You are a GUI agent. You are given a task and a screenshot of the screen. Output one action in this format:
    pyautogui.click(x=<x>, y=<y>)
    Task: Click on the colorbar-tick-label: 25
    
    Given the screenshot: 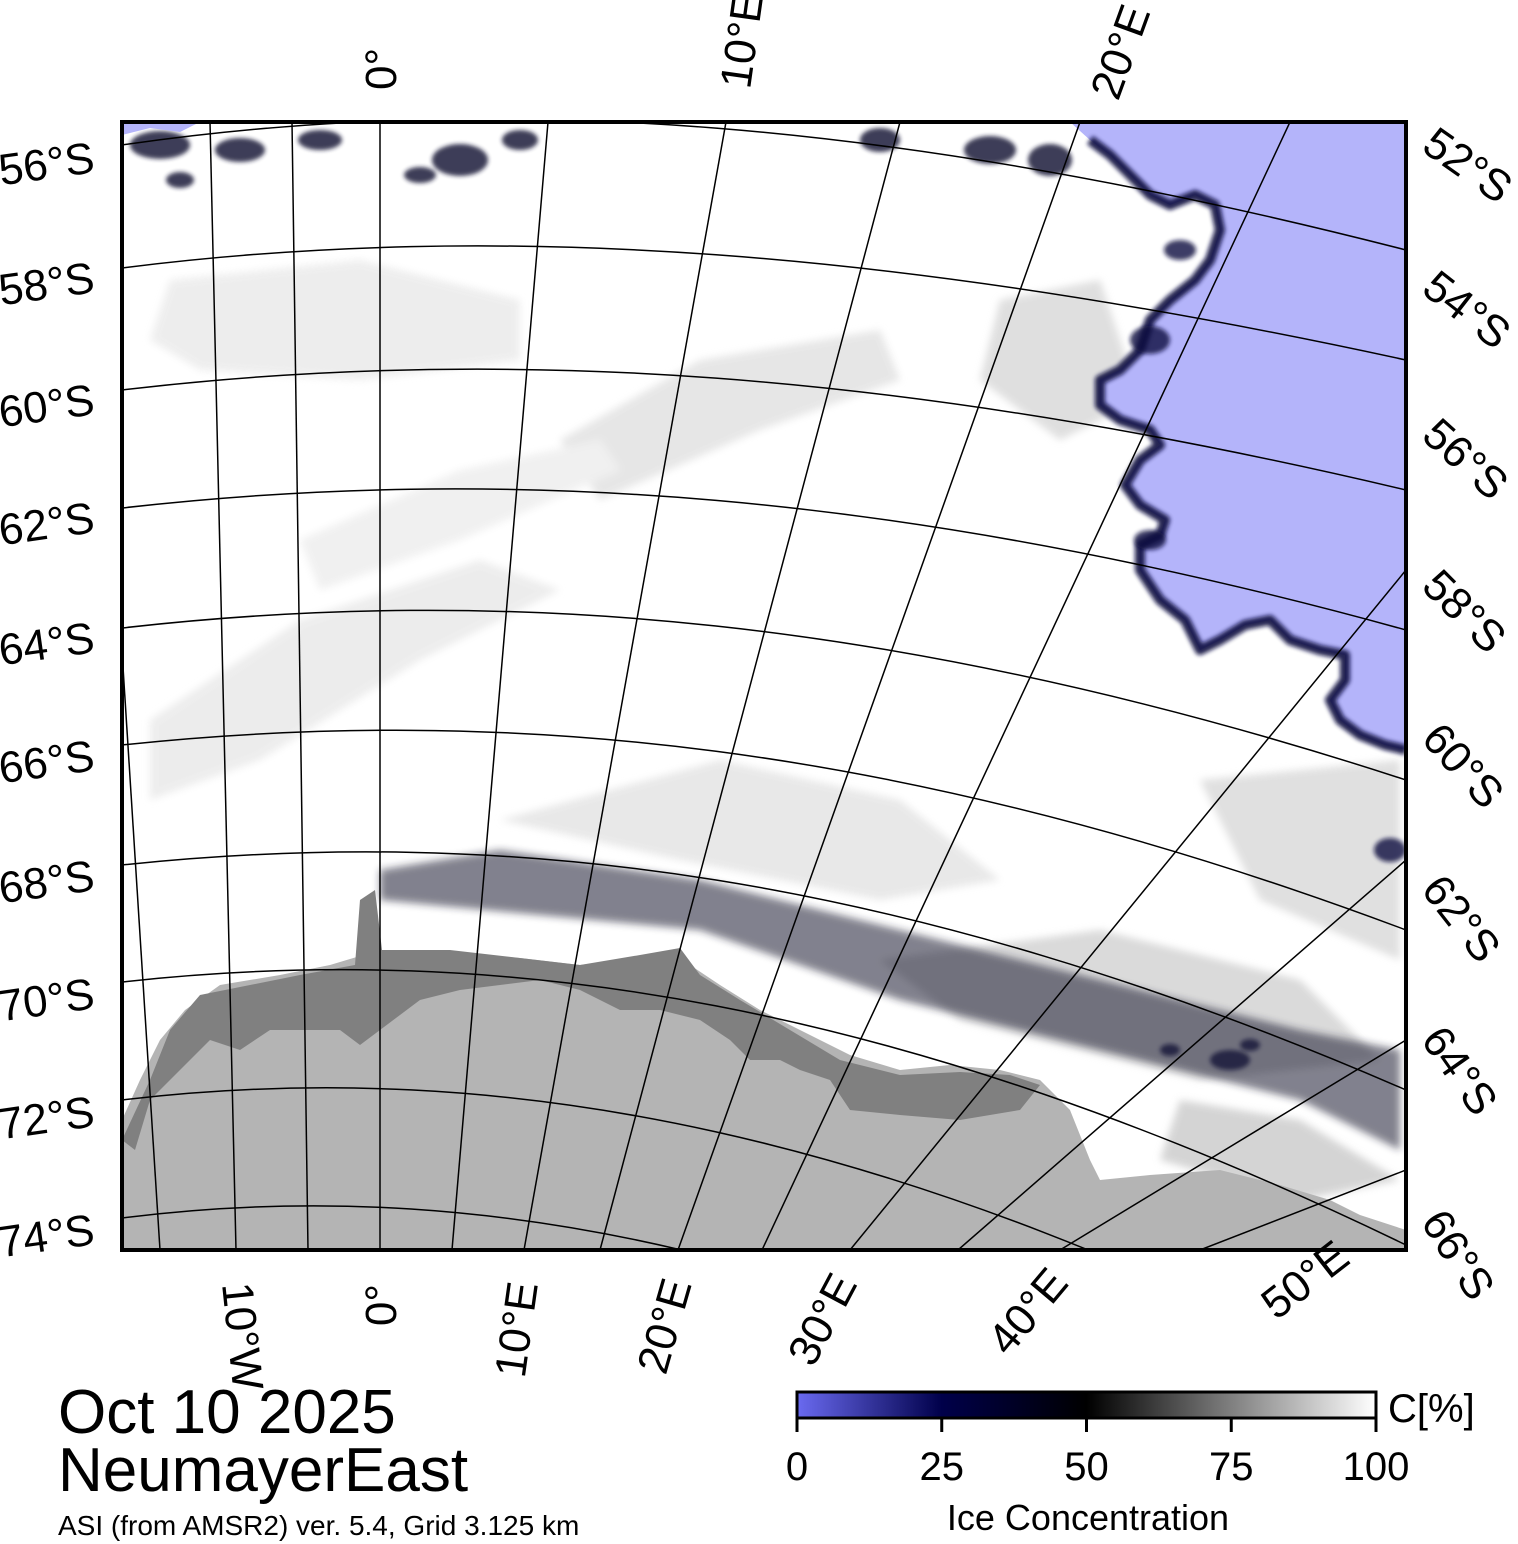 What is the action you would take?
    pyautogui.click(x=942, y=1467)
    